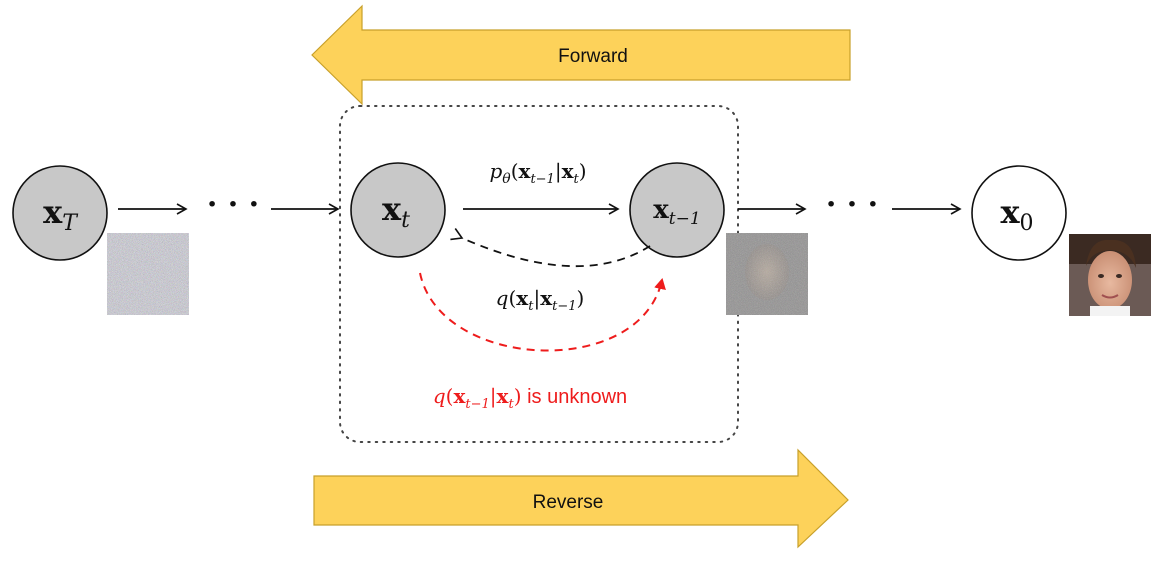 Image resolution: width=1158 pixels, height=565 pixels. What do you see at coordinates (1016, 214) in the screenshot?
I see `node-x-0-label: x0` at bounding box center [1016, 214].